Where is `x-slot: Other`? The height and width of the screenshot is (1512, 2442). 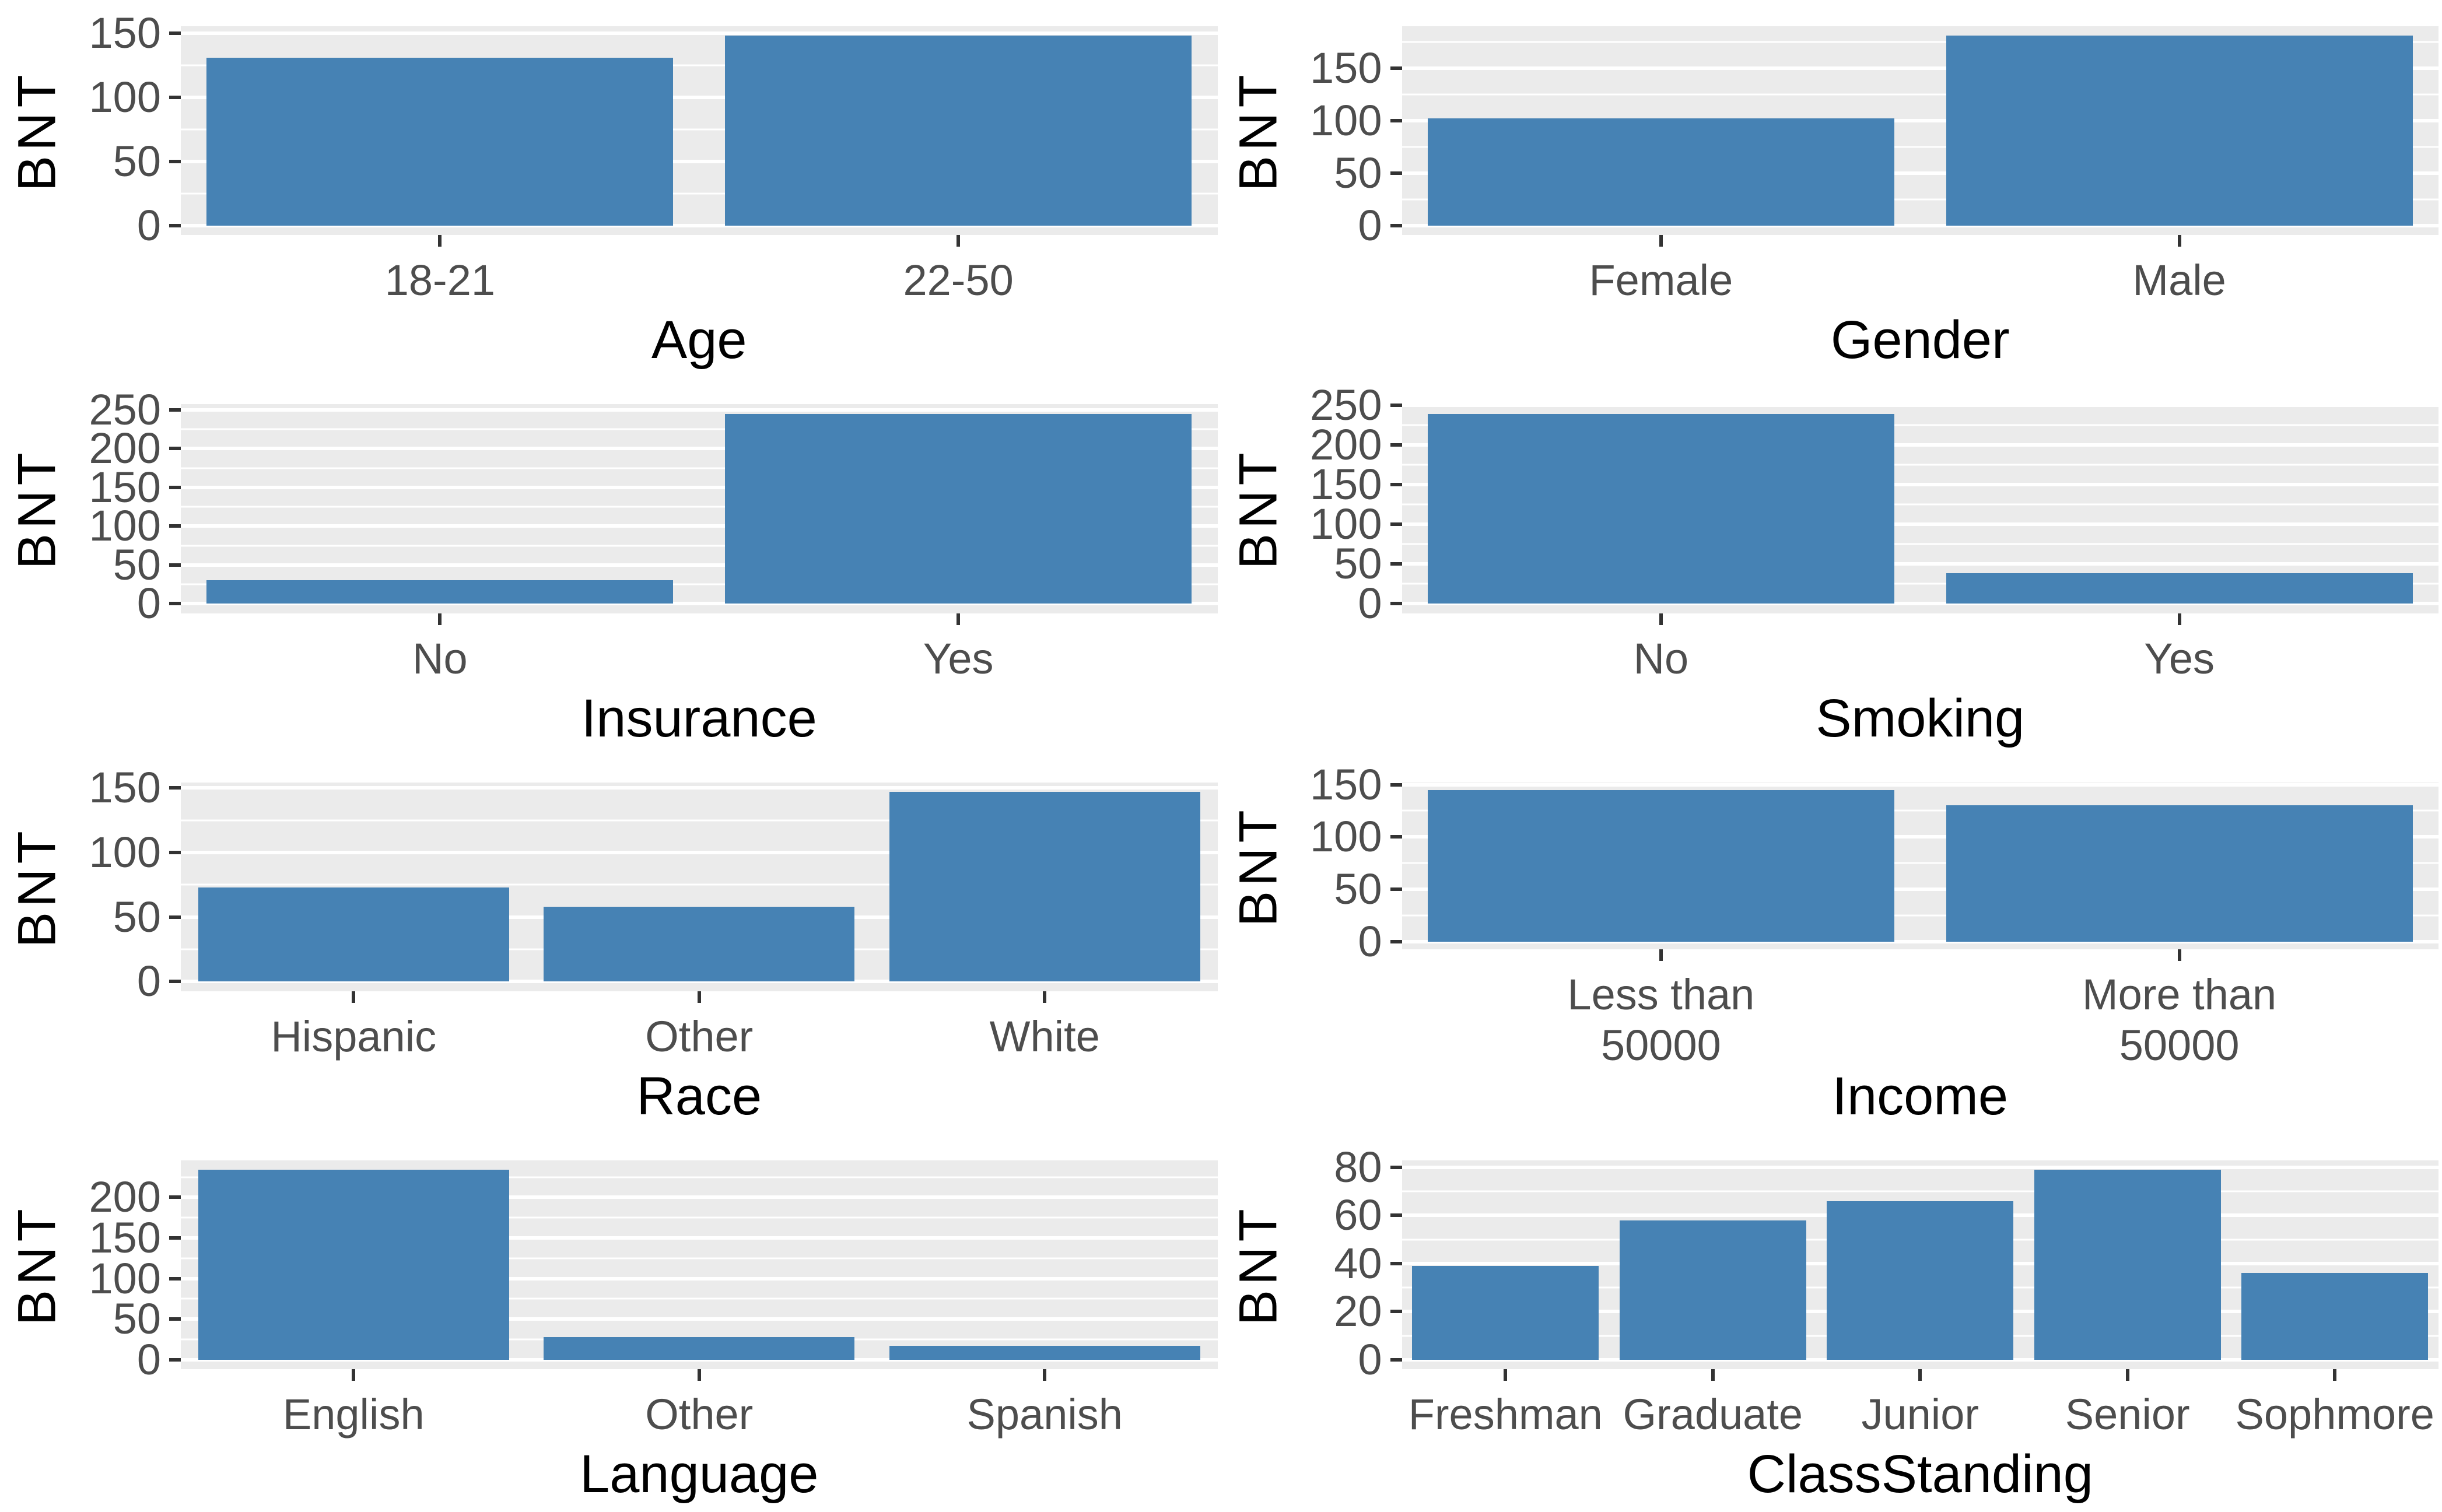 x-slot: Other is located at coordinates (700, 1062).